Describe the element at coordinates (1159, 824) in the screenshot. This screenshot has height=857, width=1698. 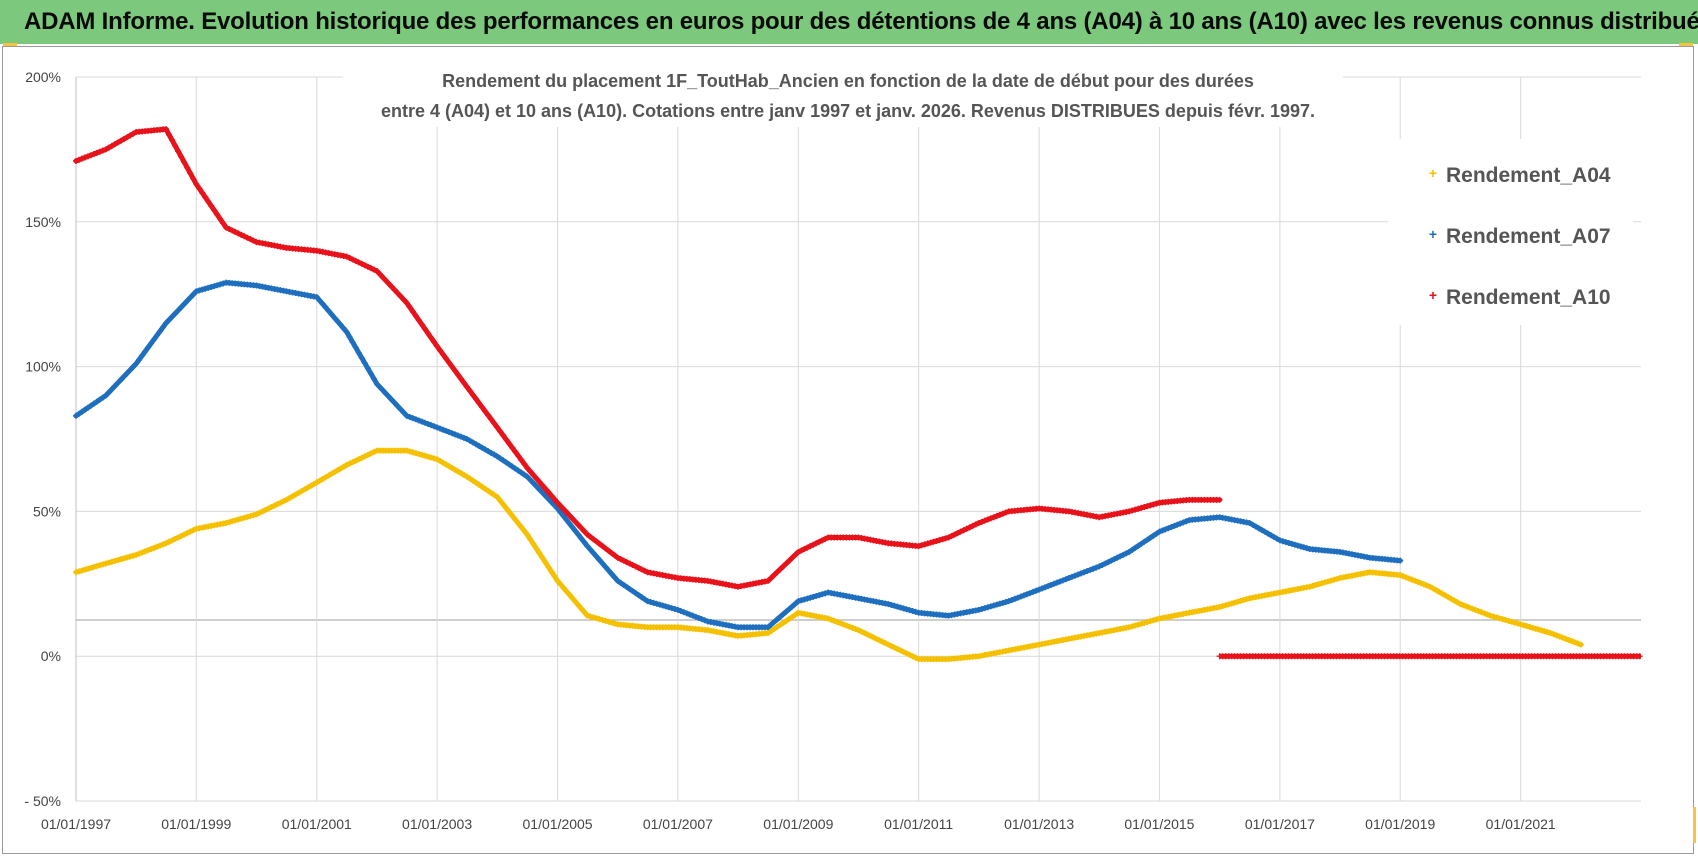
I see `x-tick-label: 01/01/2015` at that location.